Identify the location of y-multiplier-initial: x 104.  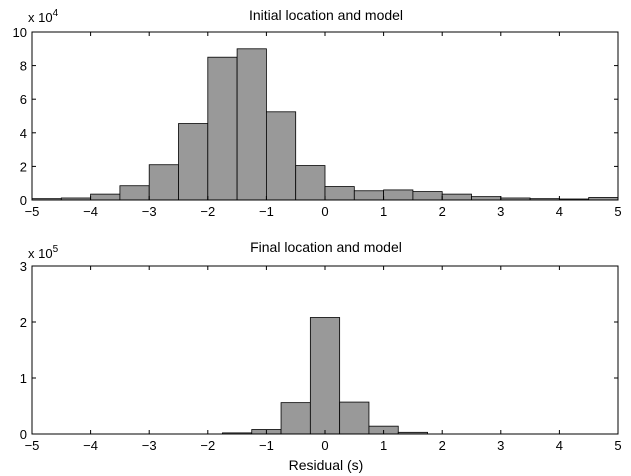
(43, 16).